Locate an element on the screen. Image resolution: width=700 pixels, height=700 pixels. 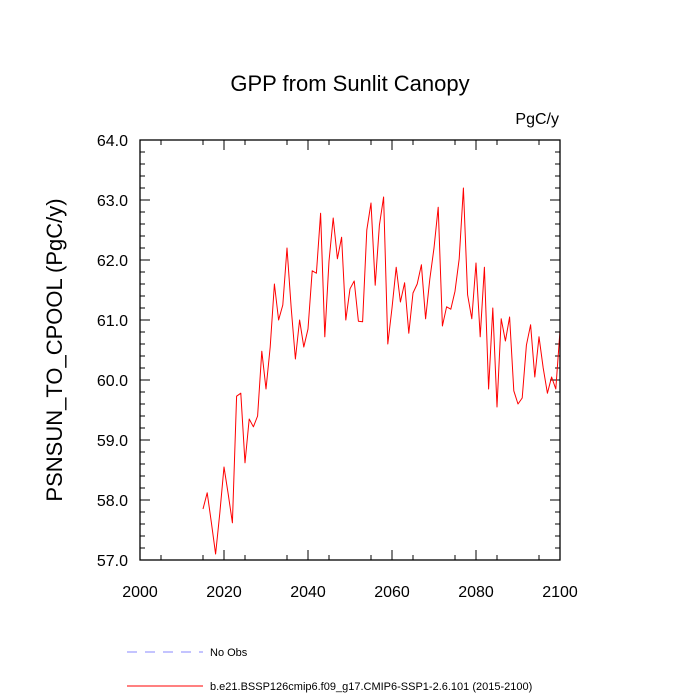
legend-label-no-obs: No Obs is located at coordinates (229, 653).